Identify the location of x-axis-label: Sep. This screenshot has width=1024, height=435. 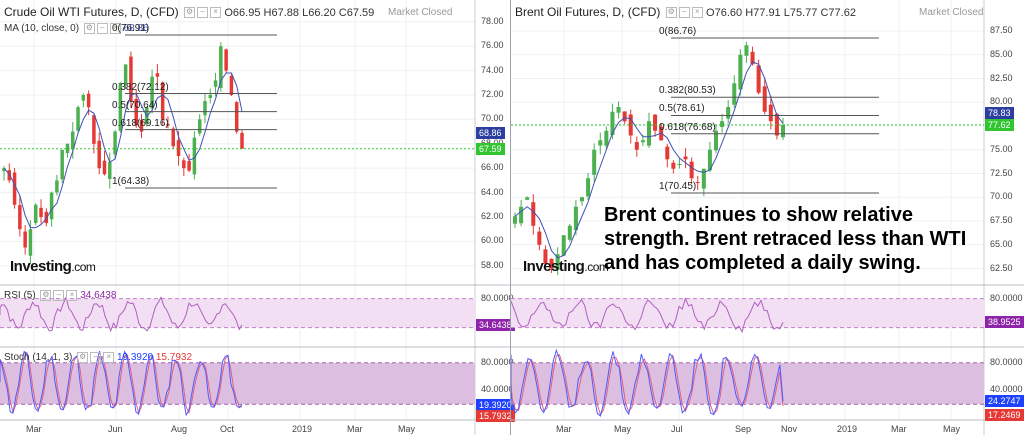
(743, 429).